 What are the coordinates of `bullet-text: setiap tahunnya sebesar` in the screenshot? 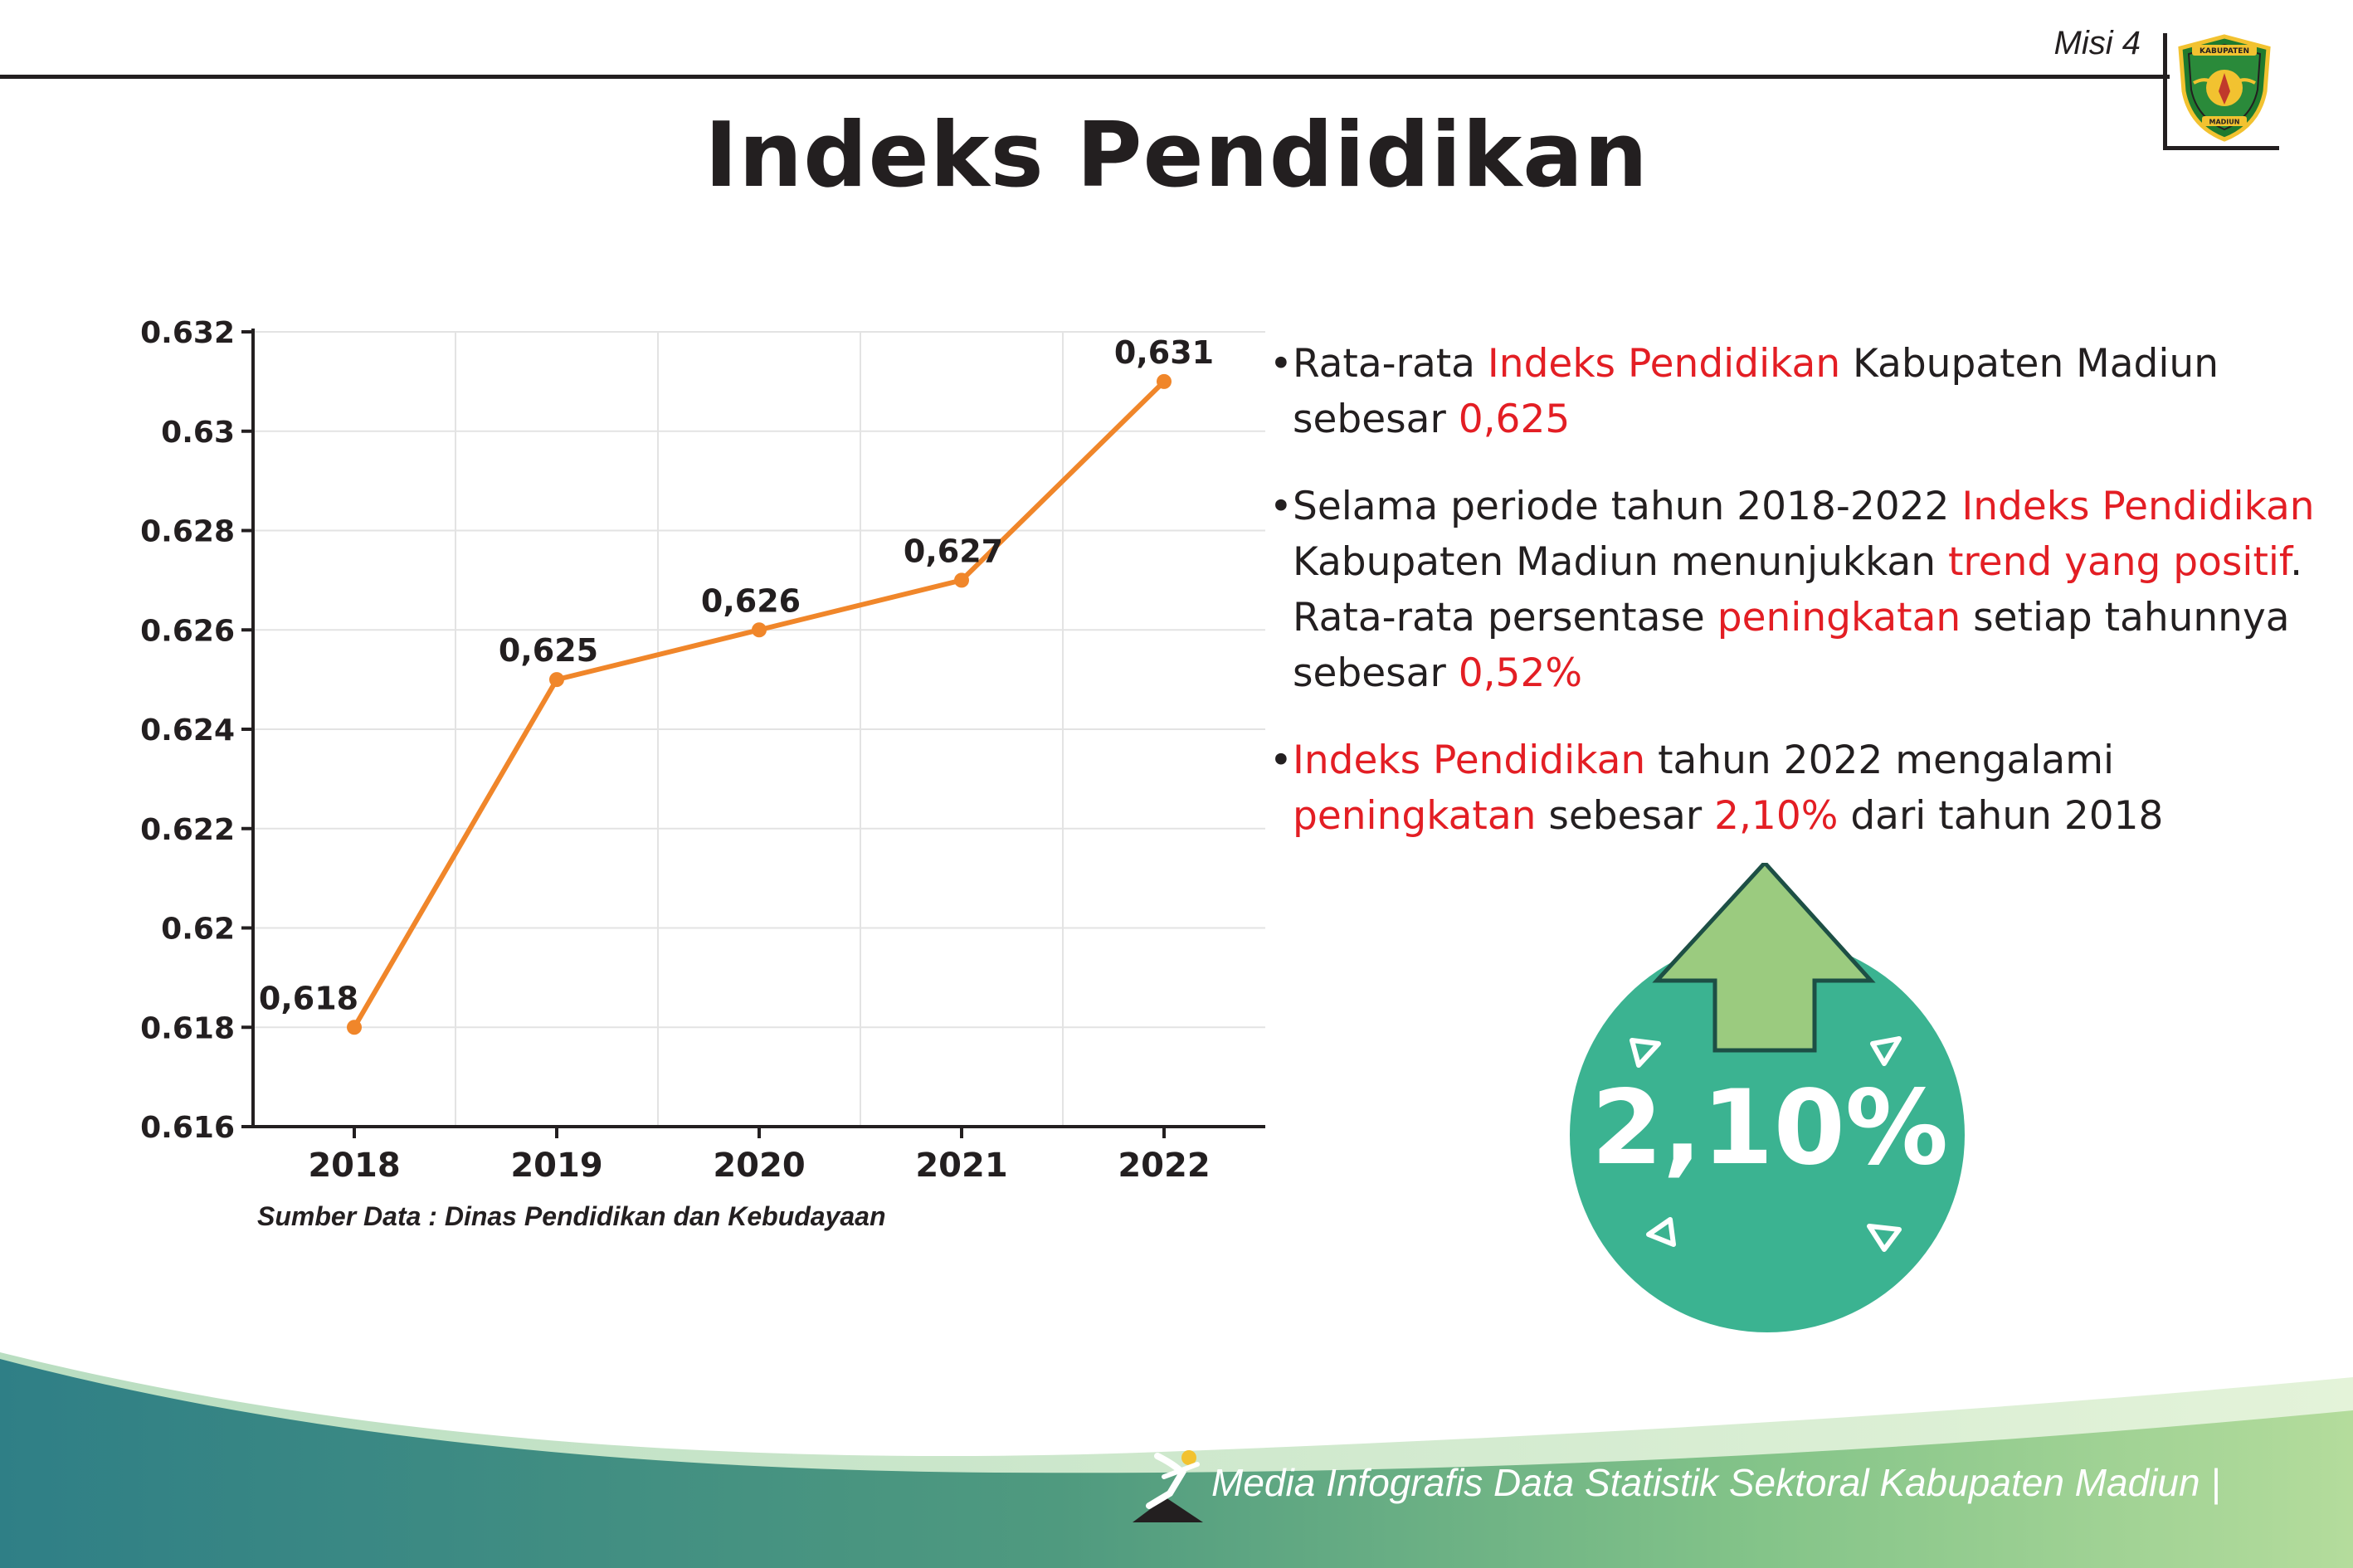 It's located at (1791, 645).